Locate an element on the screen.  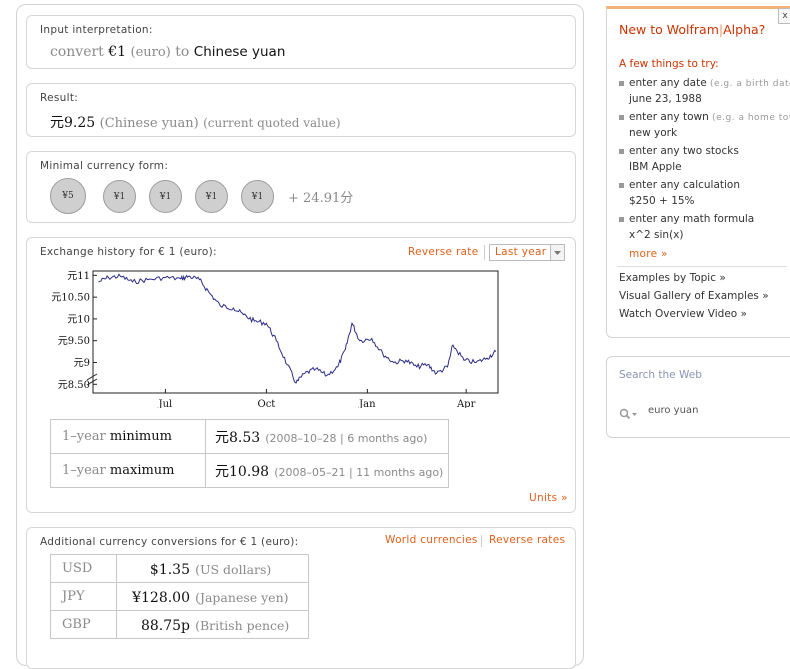
y-tick-label: 元10 is located at coordinates (78, 319).